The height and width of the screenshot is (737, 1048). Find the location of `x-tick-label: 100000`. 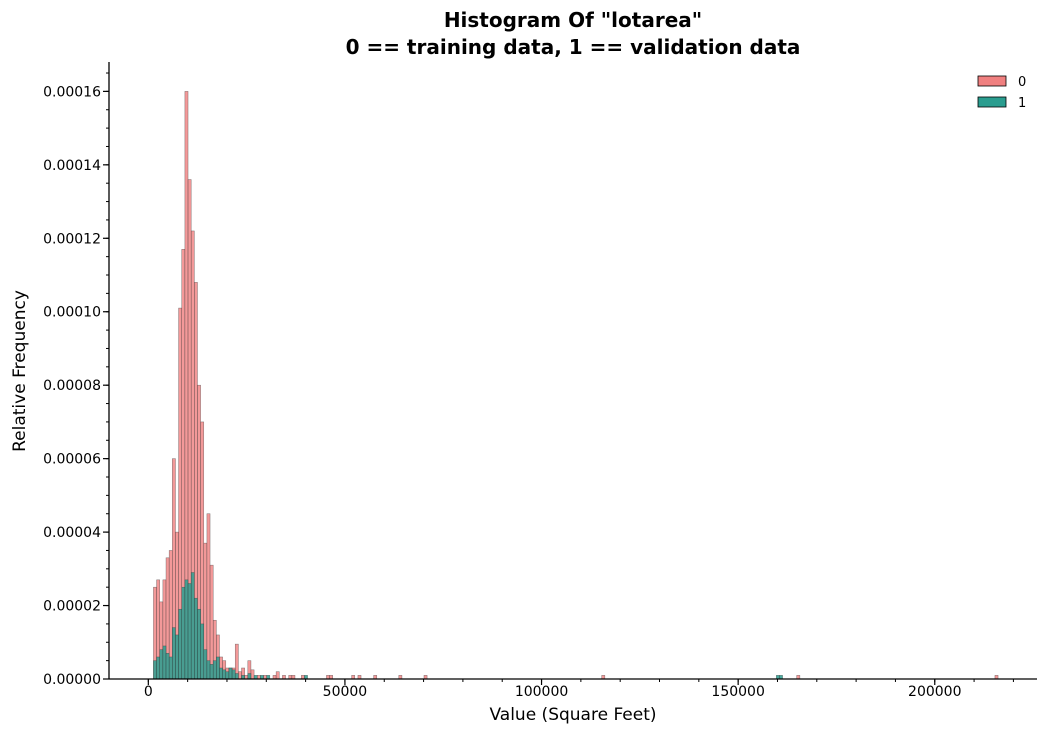

x-tick-label: 100000 is located at coordinates (541, 692).